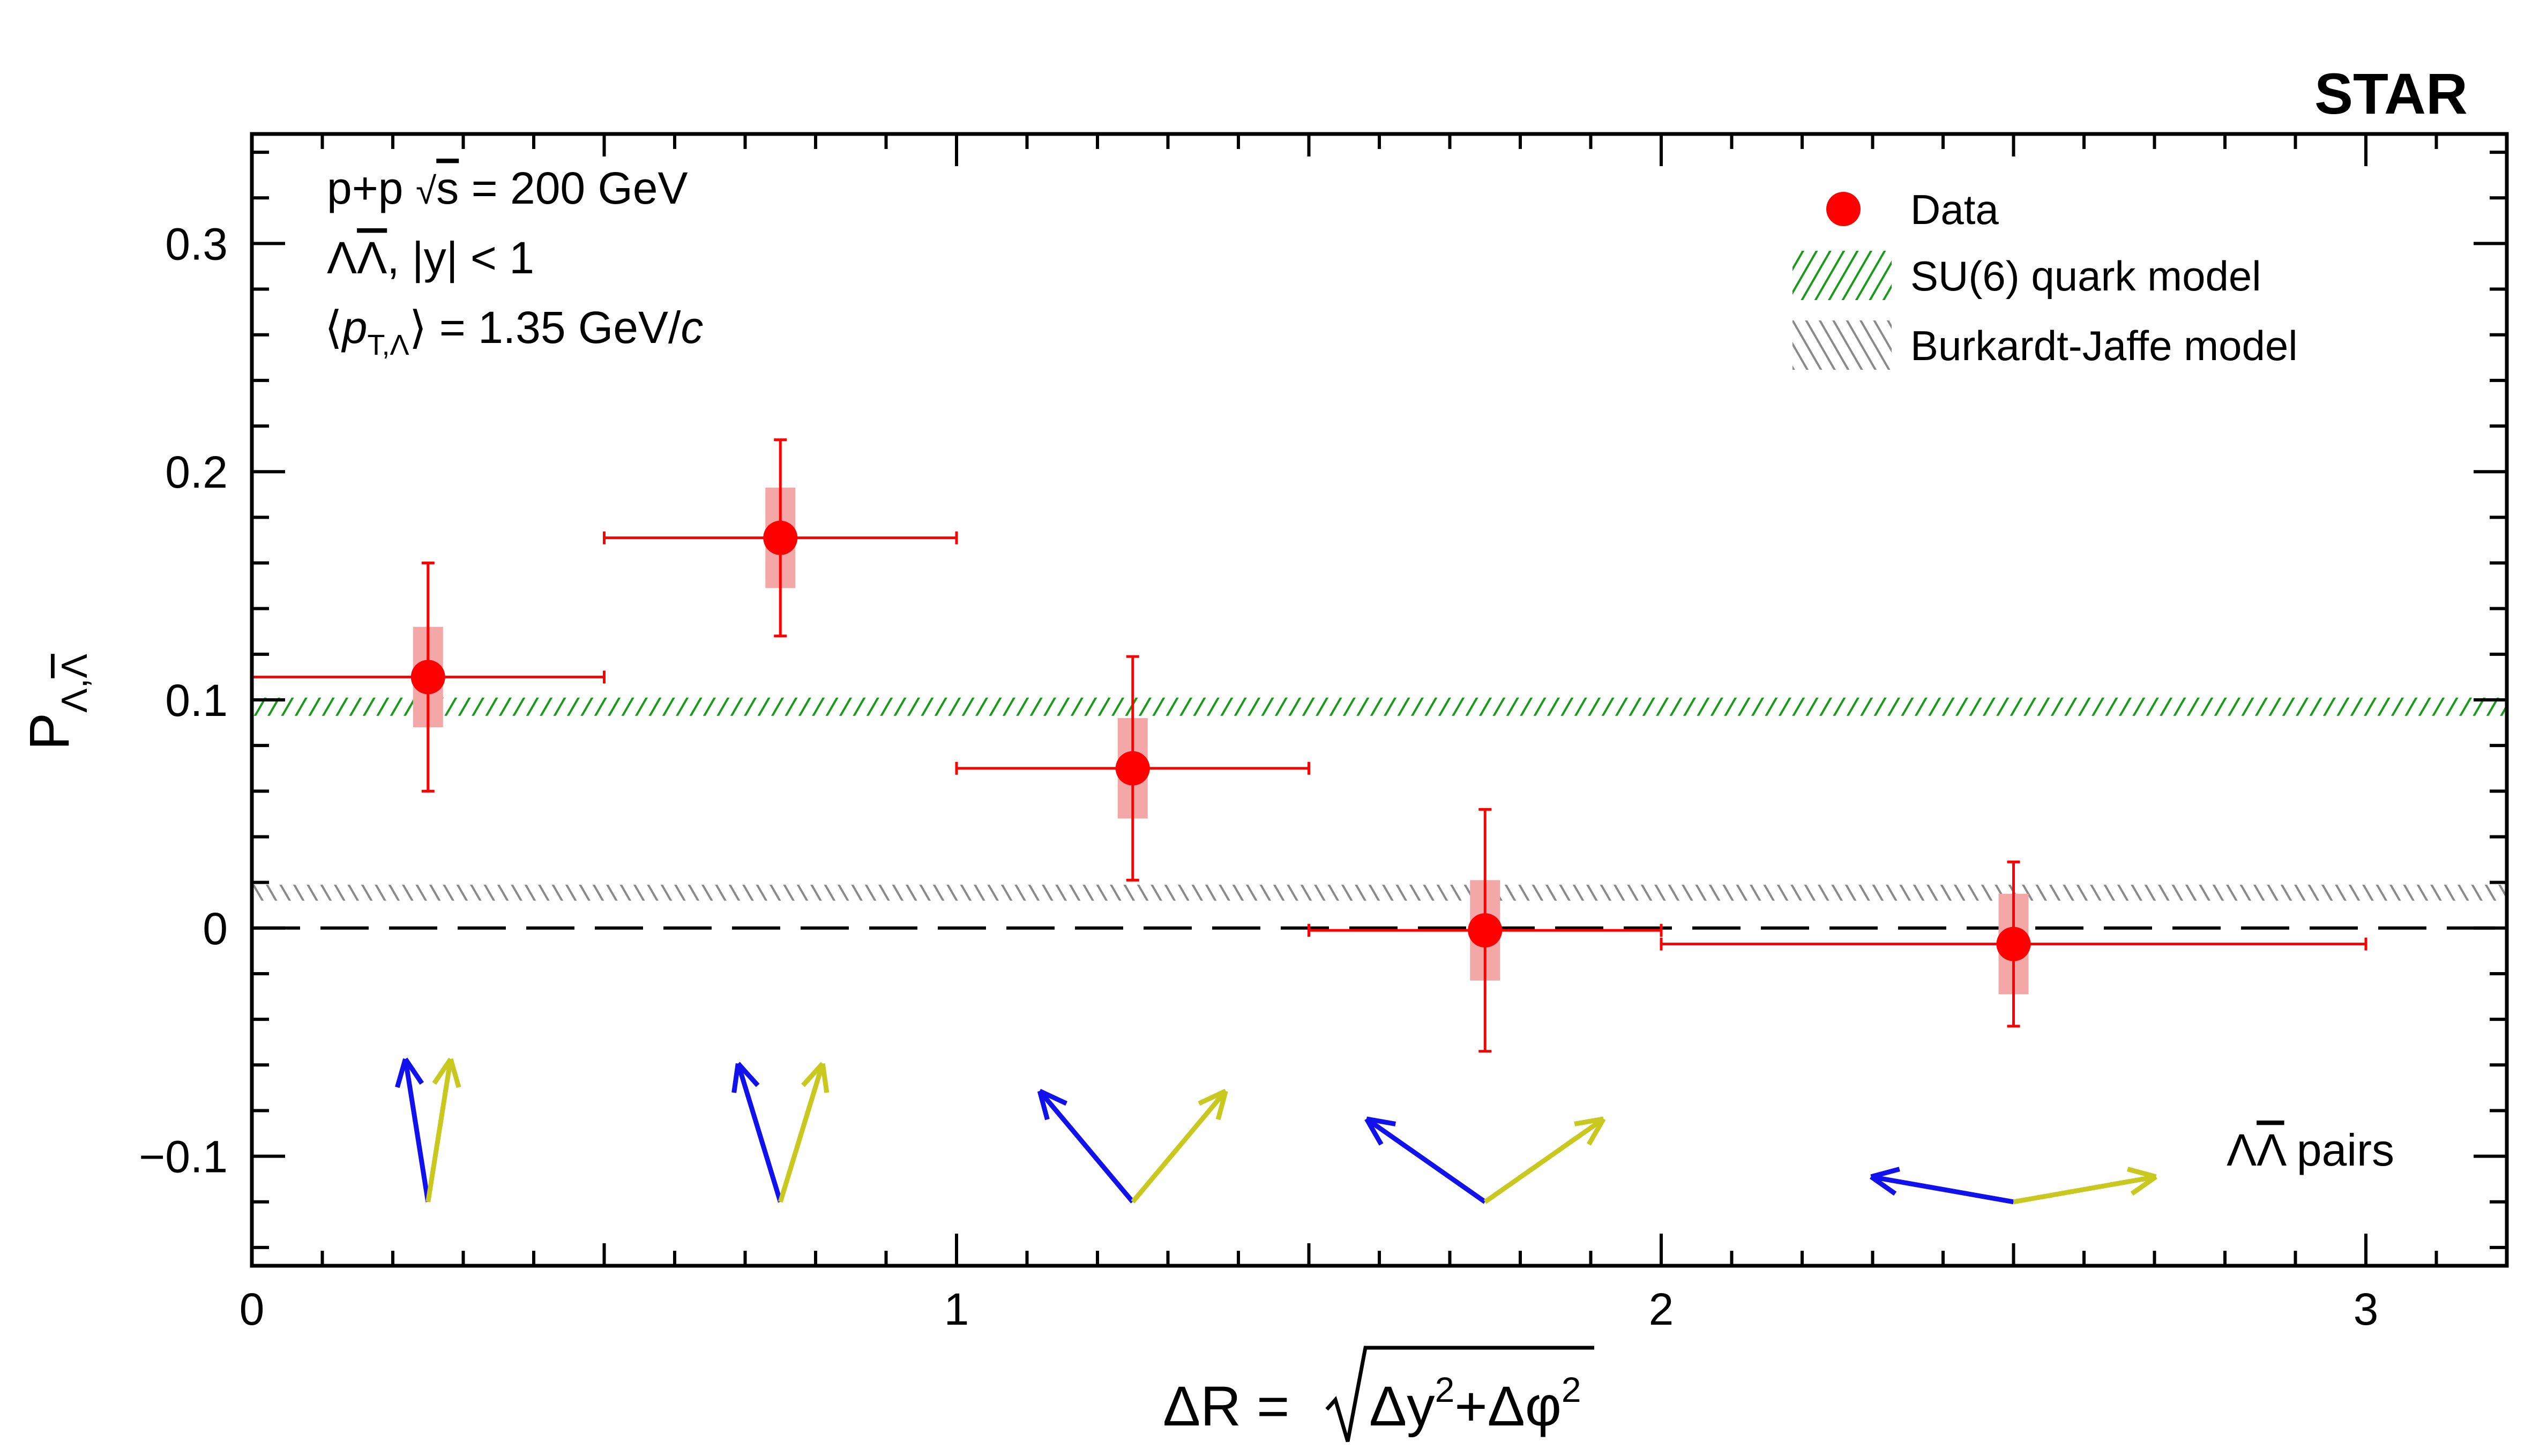 Image resolution: width=2532 pixels, height=1456 pixels. What do you see at coordinates (1942, 1189) in the screenshot?
I see `lambda-arrow-4-shaft` at bounding box center [1942, 1189].